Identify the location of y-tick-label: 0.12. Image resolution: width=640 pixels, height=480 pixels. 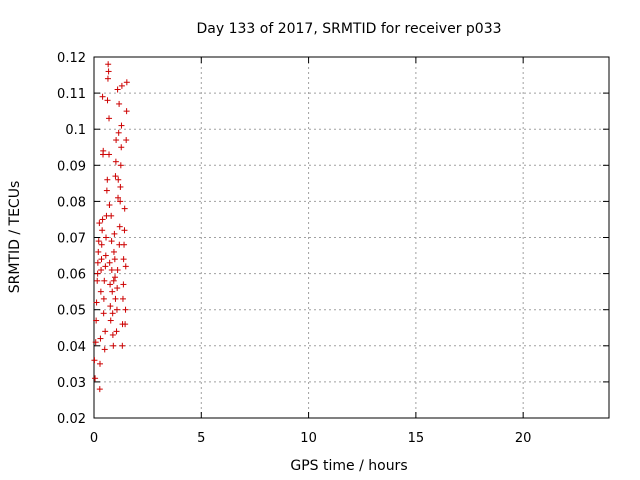
(71, 58).